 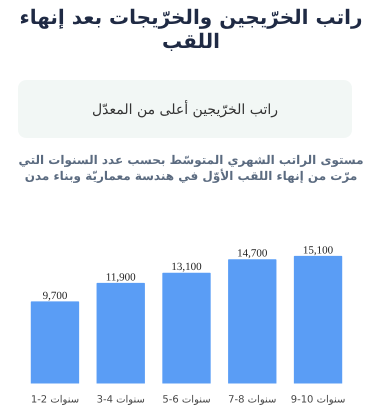 I want to click on x-tick-label: 1-2 سنوات, so click(x=55, y=400).